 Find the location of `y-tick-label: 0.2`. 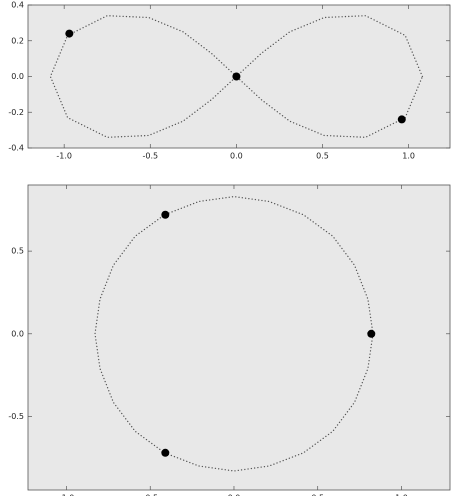

y-tick-label: 0.2 is located at coordinates (17, 40).